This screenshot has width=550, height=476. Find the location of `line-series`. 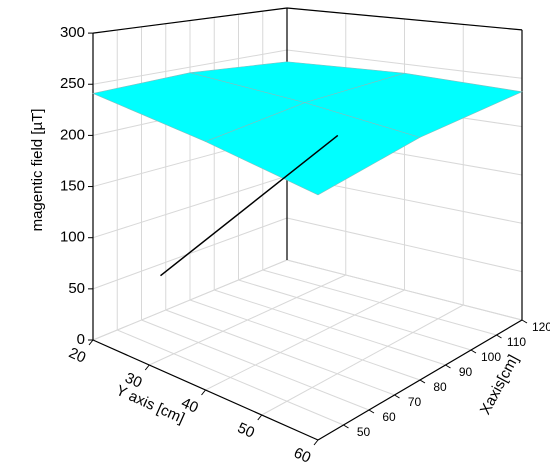

line-series is located at coordinates (249, 205).